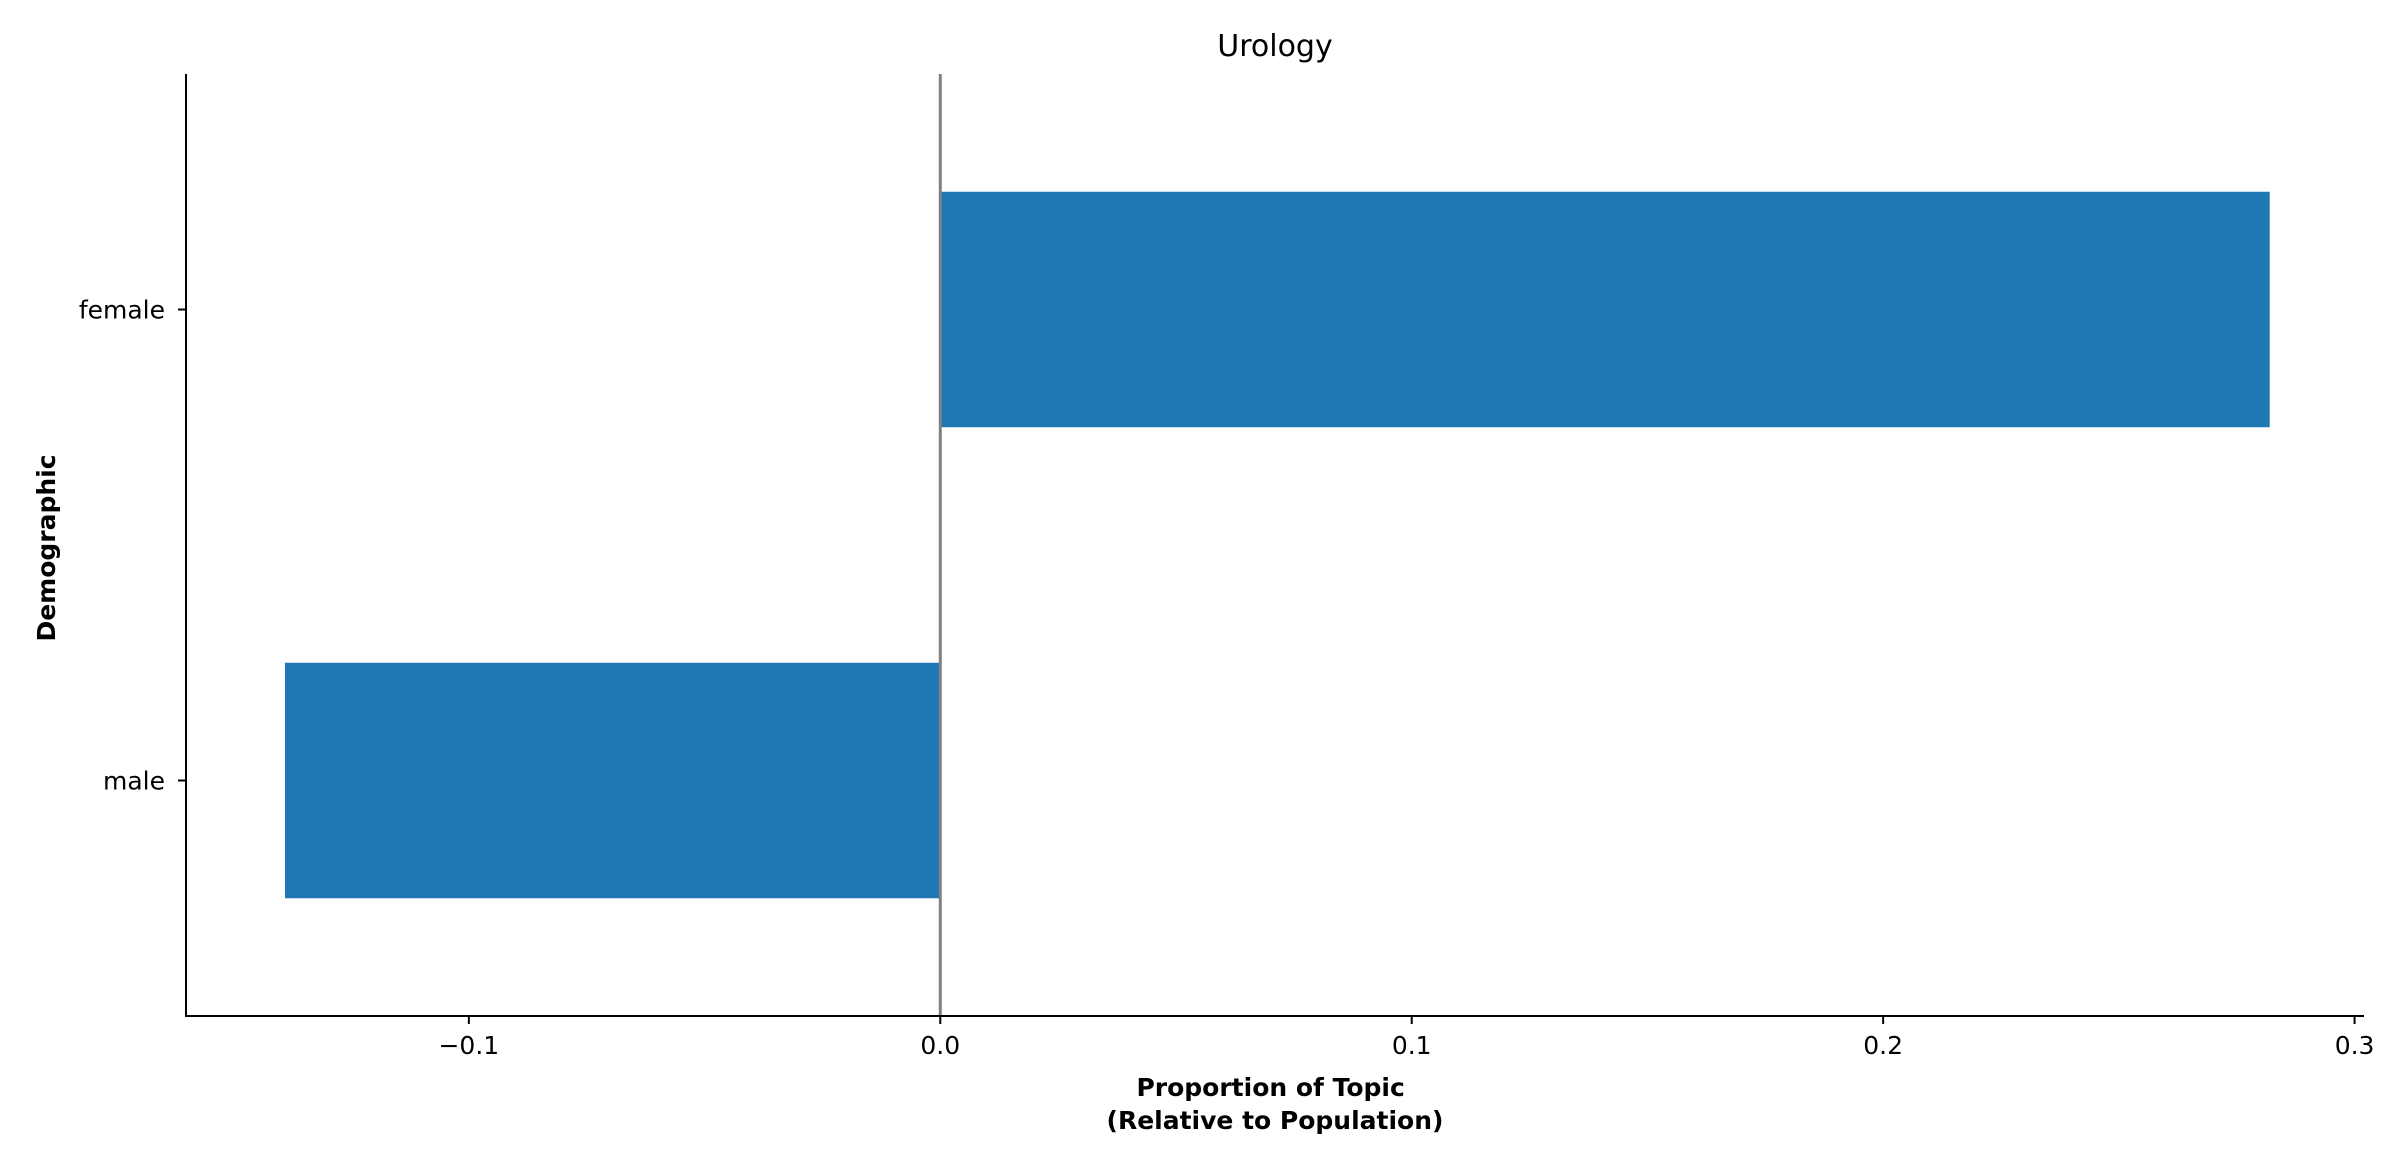 The width and height of the screenshot is (2400, 1160). Describe the element at coordinates (1275, 1120) in the screenshot. I see `x-axis-label-line-2: (Relative to Population)` at that location.